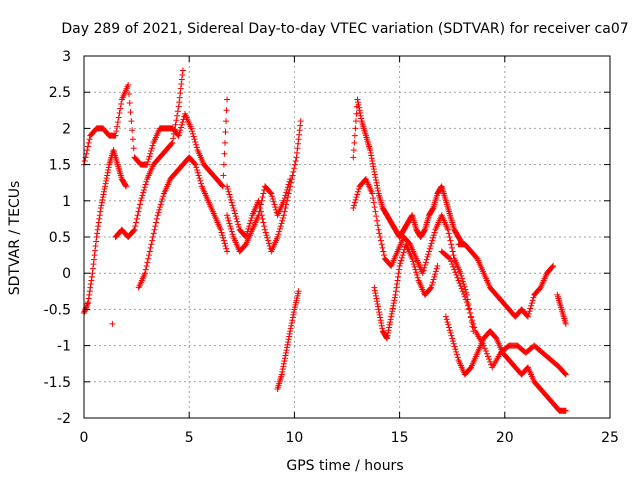  I want to click on y-tick-label: -2, so click(64, 419).